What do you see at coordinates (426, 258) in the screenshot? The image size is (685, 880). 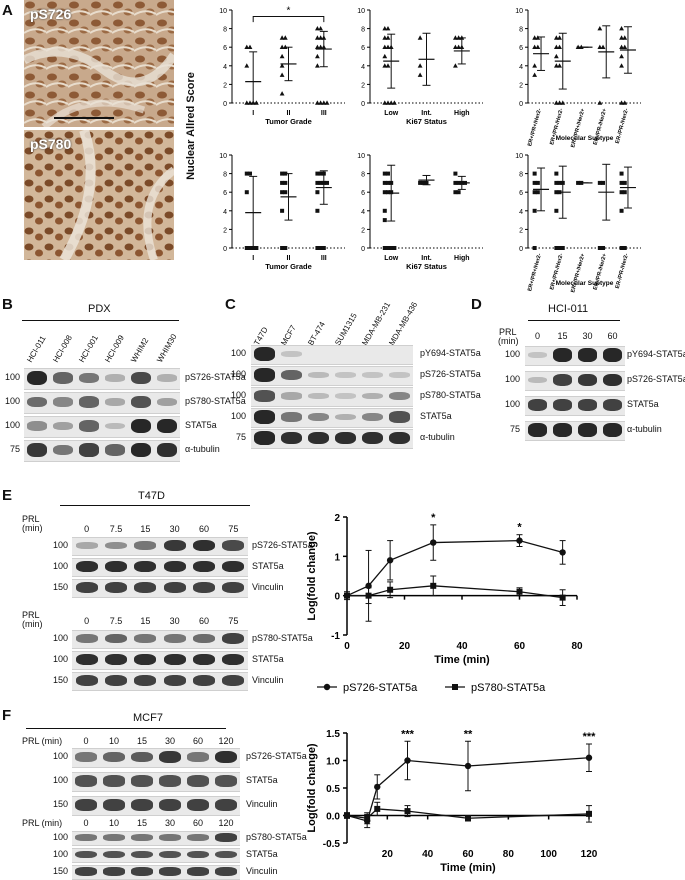 I see `x-tick-label: Int.` at bounding box center [426, 258].